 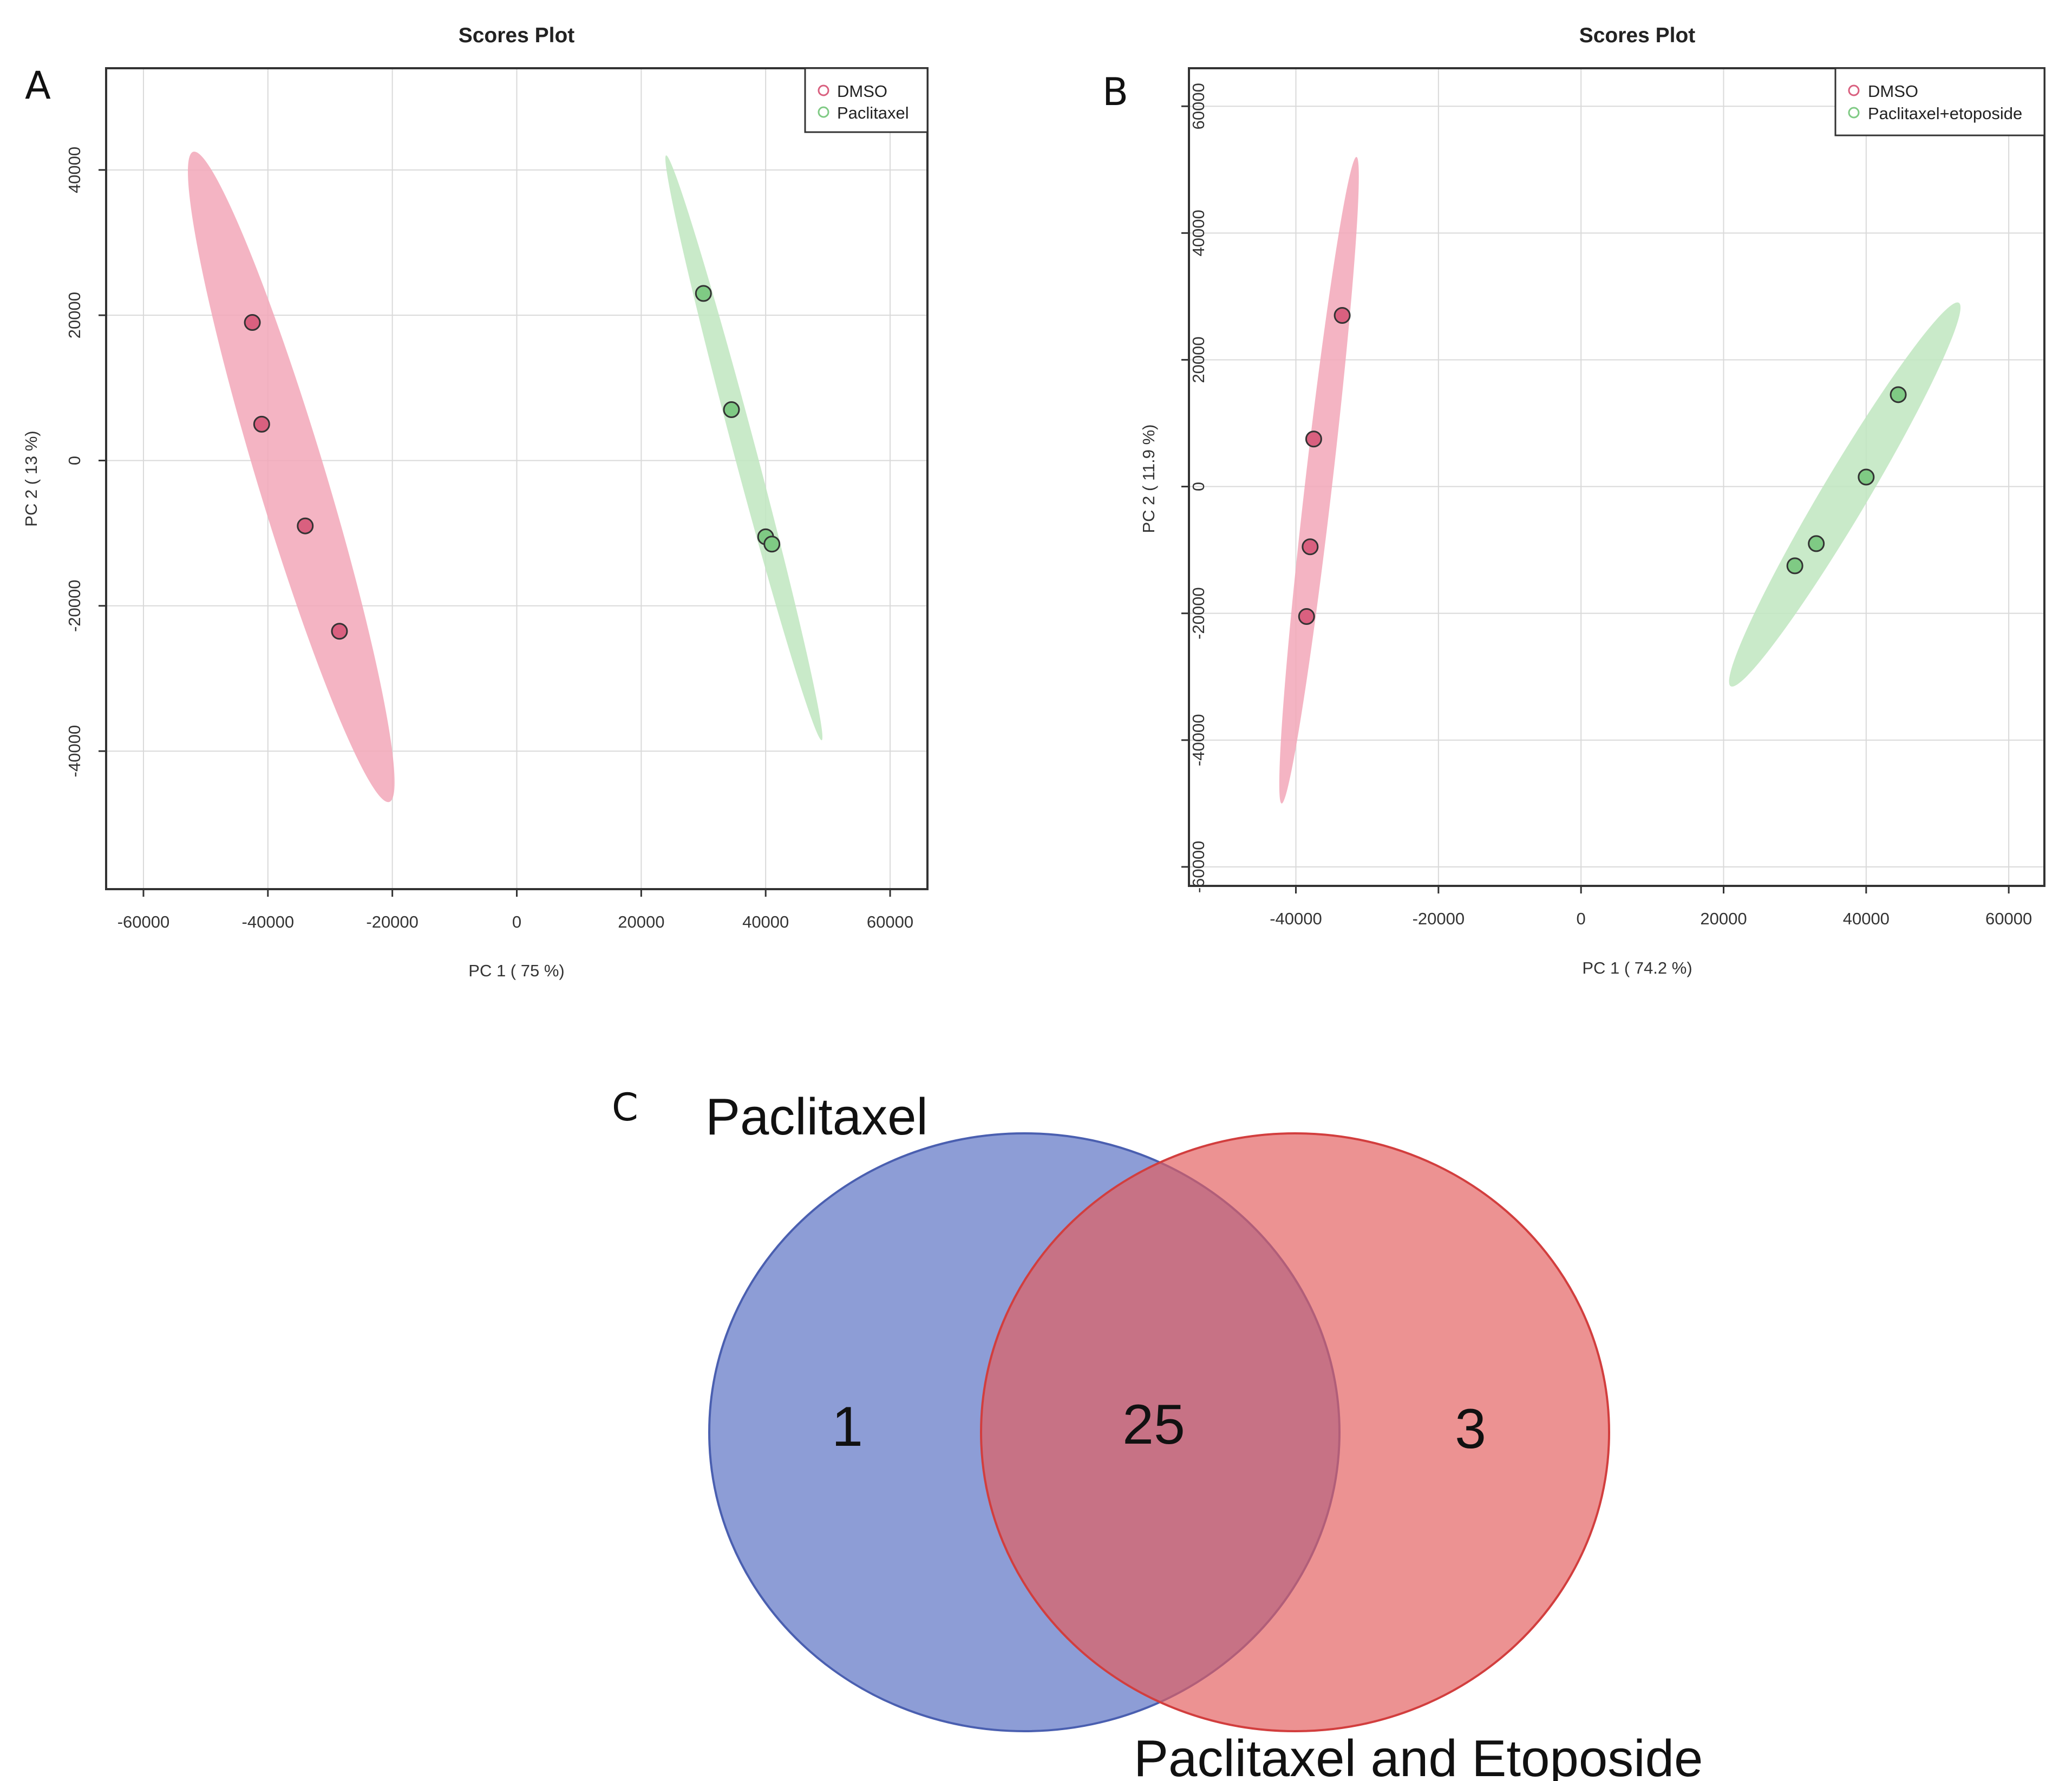 I want to click on plot-a-y-axis-label: PC 2 ( 13 %), so click(x=31, y=478).